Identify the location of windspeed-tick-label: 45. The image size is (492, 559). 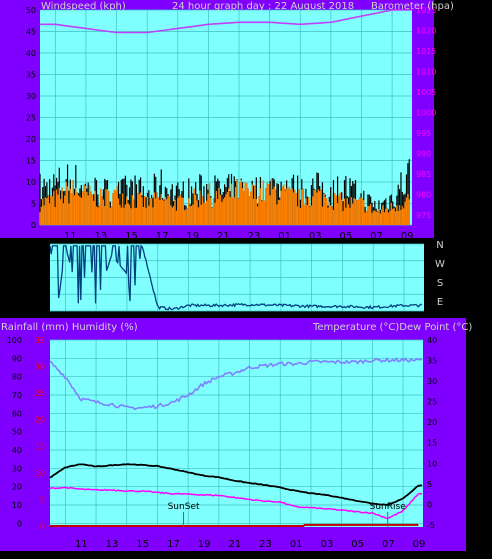
(31, 32).